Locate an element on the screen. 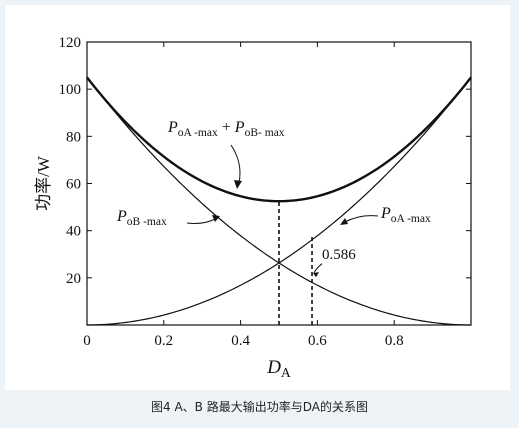 This screenshot has width=519, height=428. y-tick-label: 80 is located at coordinates (73, 137).